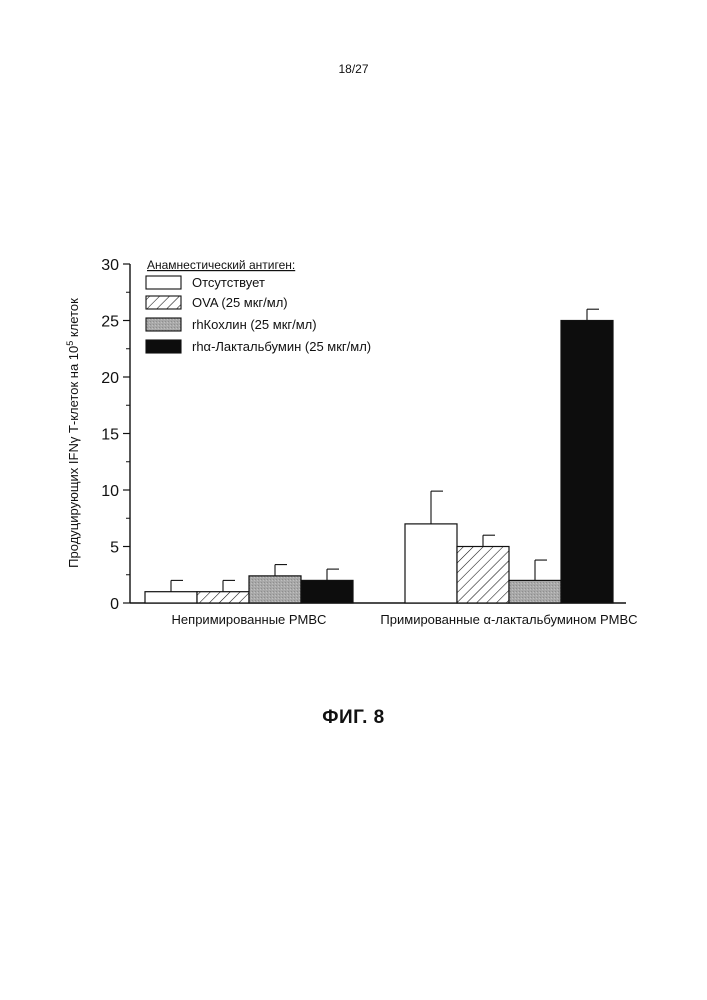 Image resolution: width=707 pixels, height=1000 pixels. What do you see at coordinates (281, 346) in the screenshot?
I see `legend-entry-label: rhα-Лактальбумин (25 мкг/мл)` at bounding box center [281, 346].